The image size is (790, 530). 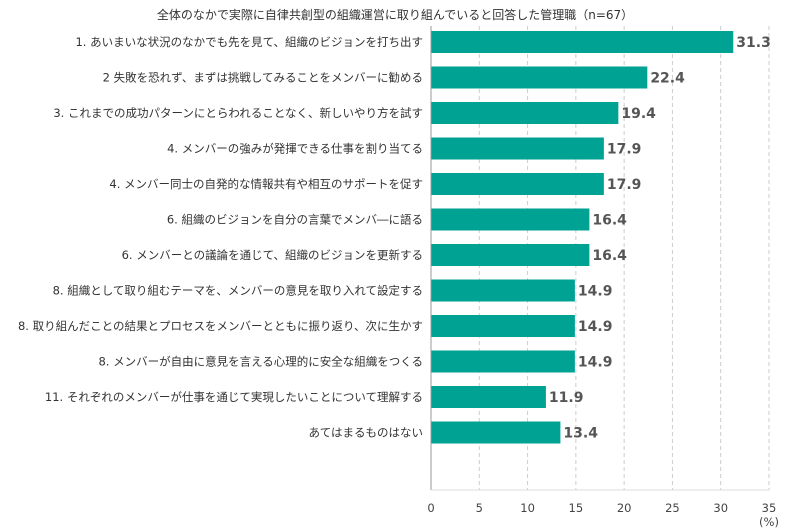 I want to click on category-label: 3. これまでの成功パターンにとらわれることなく、新しいやり方を試す, so click(x=238, y=113).